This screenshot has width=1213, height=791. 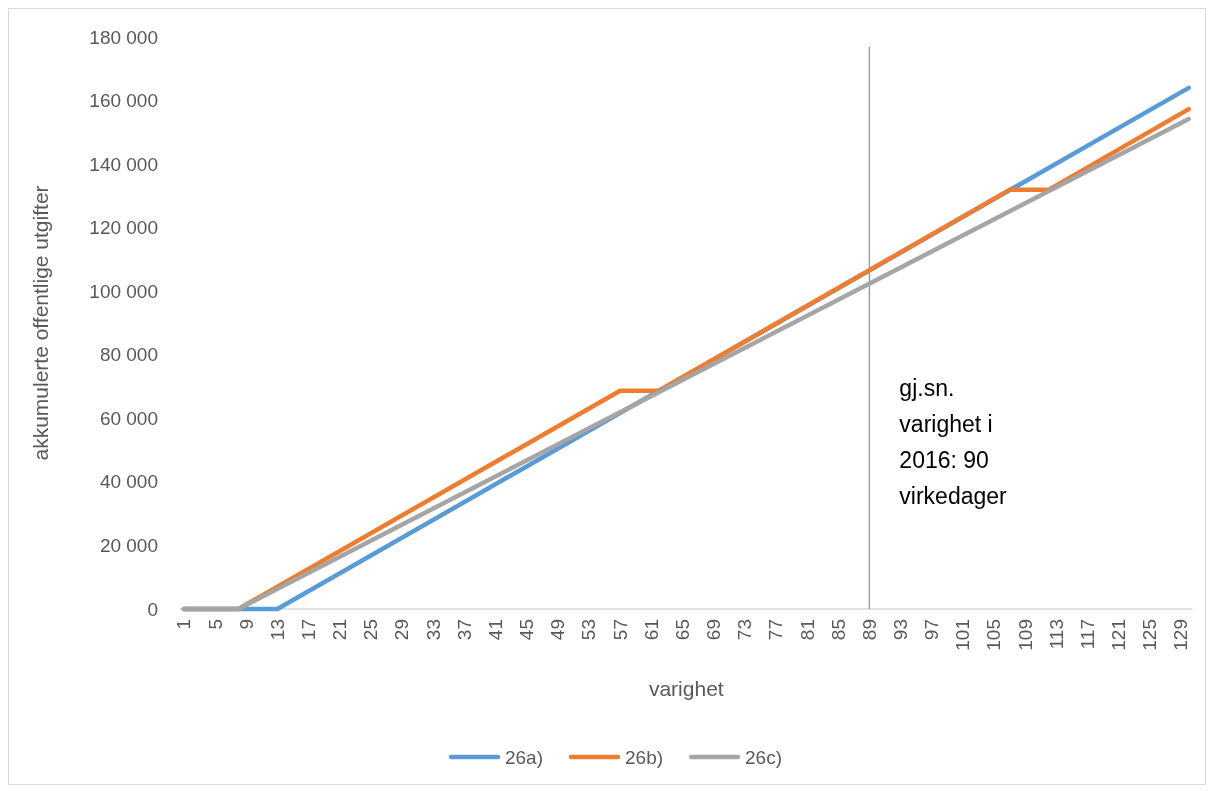 What do you see at coordinates (340, 630) in the screenshot?
I see `x-tick-label: 21` at bounding box center [340, 630].